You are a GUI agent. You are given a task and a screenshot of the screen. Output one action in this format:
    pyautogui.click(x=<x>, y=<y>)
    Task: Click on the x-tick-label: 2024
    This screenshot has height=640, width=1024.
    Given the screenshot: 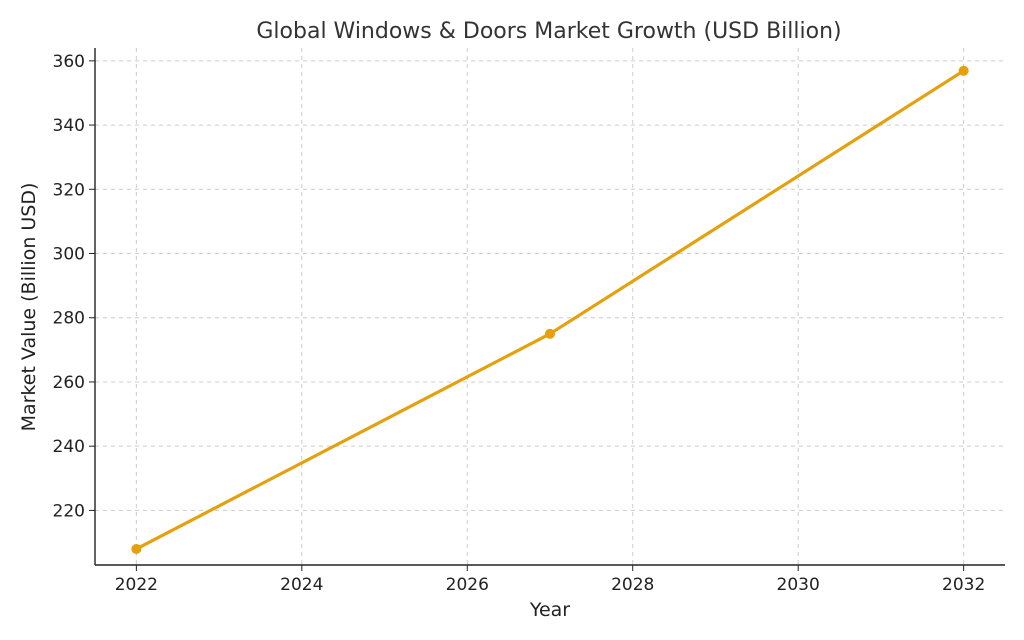 What is the action you would take?
    pyautogui.click(x=301, y=585)
    